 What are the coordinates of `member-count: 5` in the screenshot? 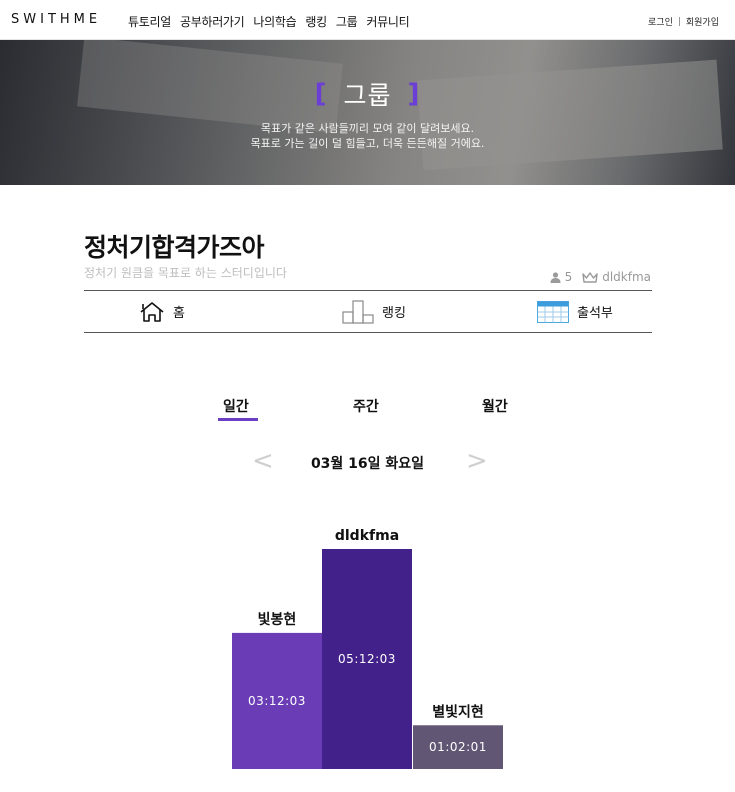 It's located at (568, 277).